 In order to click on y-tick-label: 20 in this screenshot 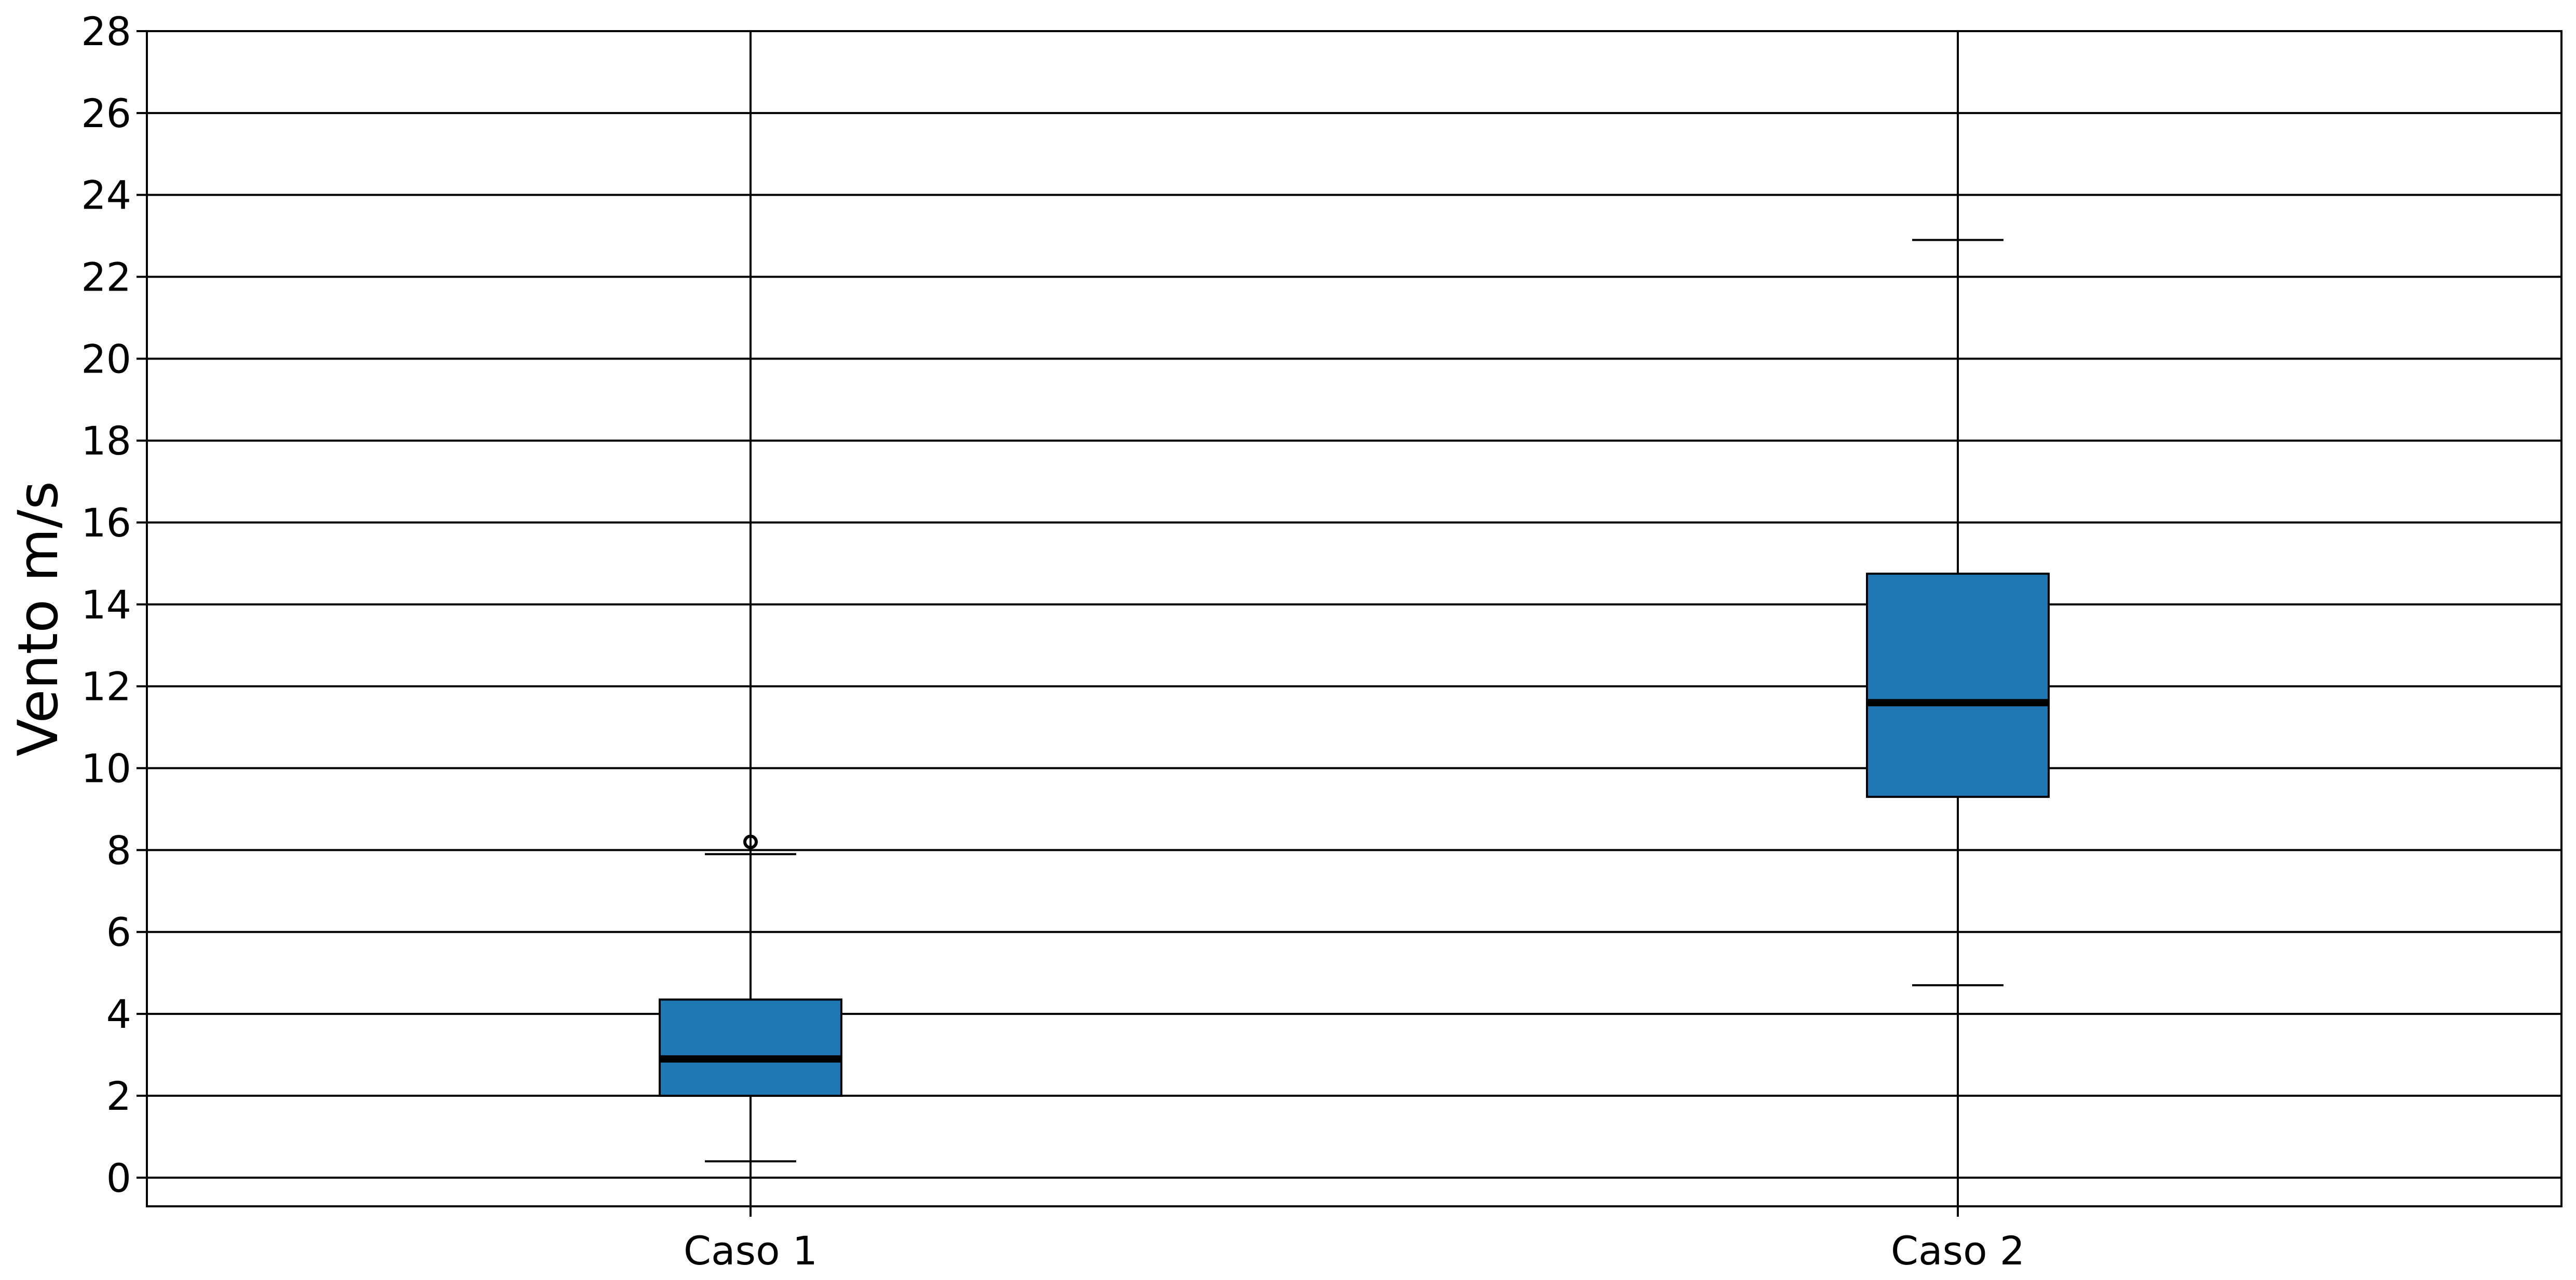, I will do `click(106, 359)`.